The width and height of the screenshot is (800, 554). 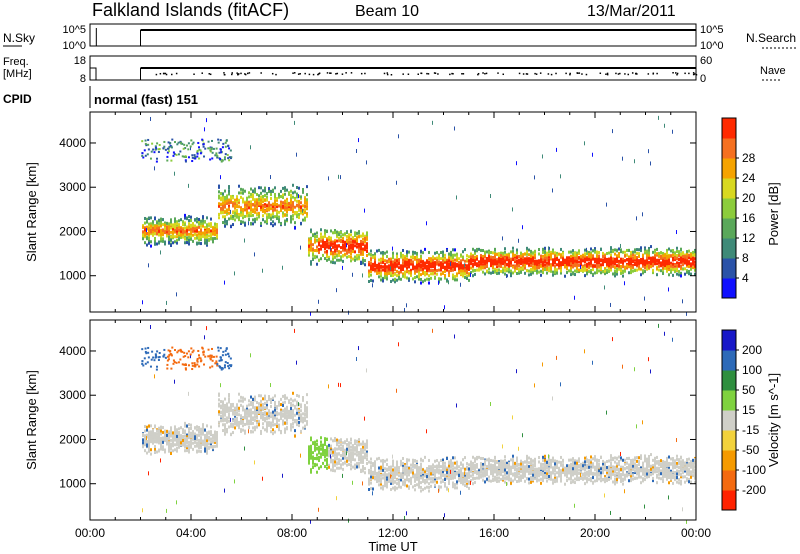 I want to click on nave-tick-bottom: 0, so click(x=703, y=79).